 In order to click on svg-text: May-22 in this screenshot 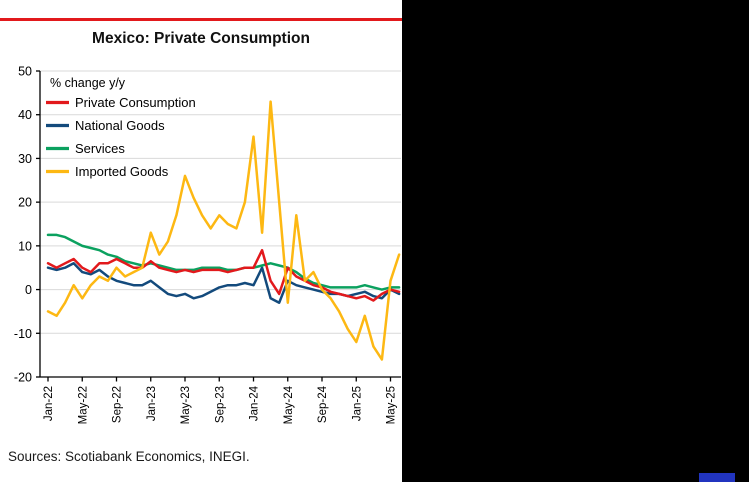, I will do `click(83, 405)`.